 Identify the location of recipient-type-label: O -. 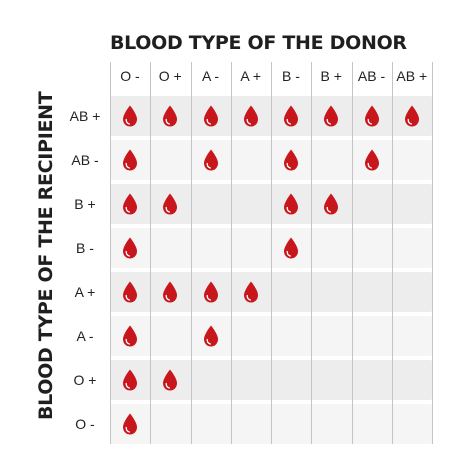
(85, 424).